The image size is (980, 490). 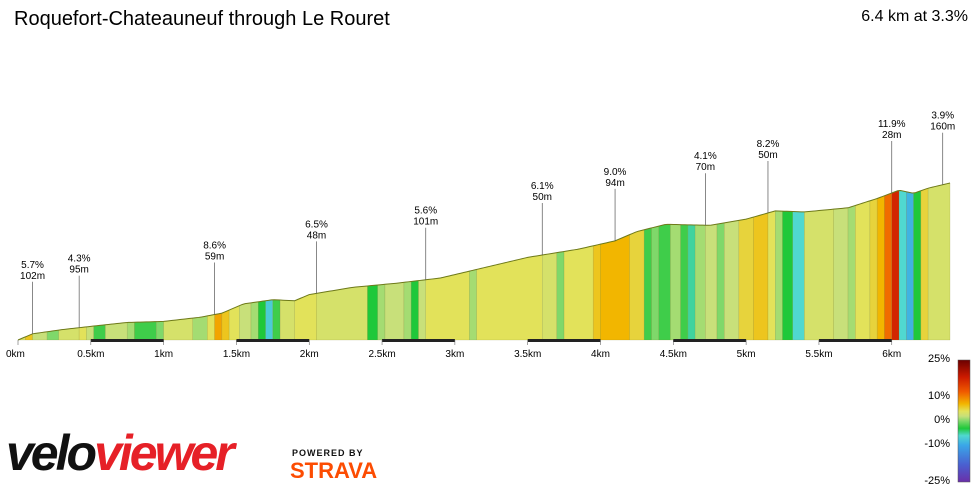 What do you see at coordinates (942, 116) in the screenshot?
I see `annotation-grade: 3.9%` at bounding box center [942, 116].